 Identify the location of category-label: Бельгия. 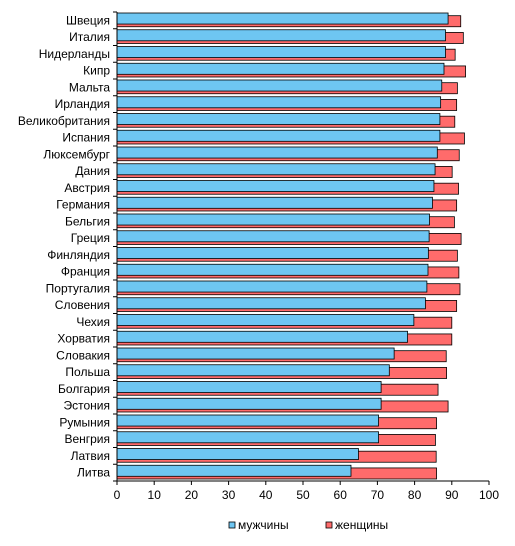
(87, 221).